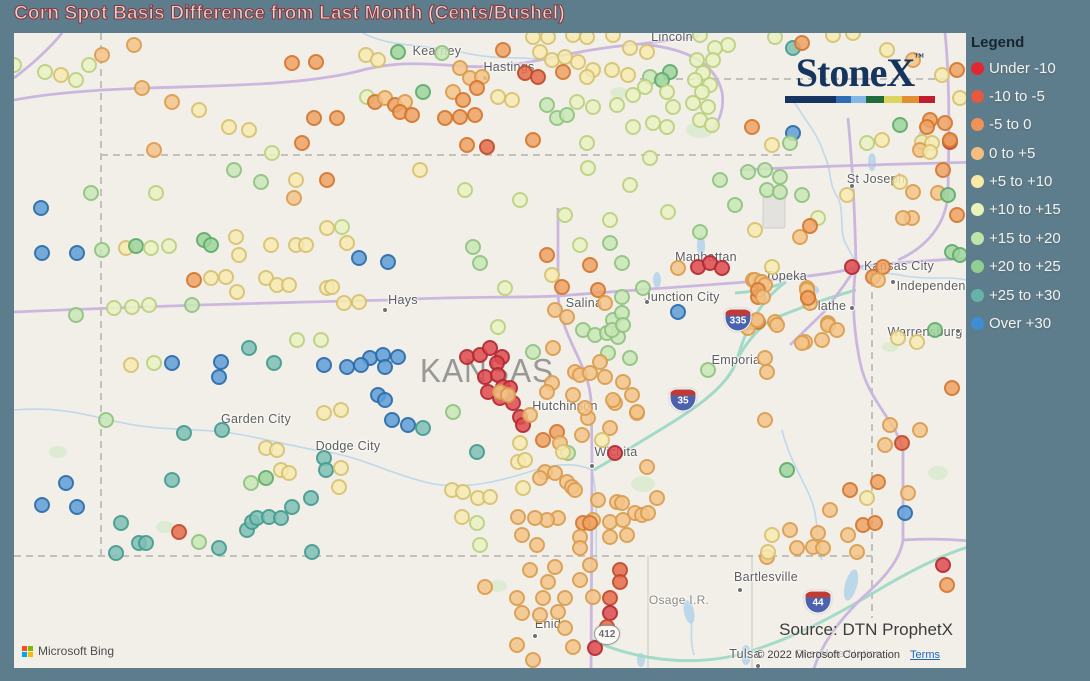 This screenshot has width=1090, height=681. What do you see at coordinates (925, 655) in the screenshot?
I see `terms-link: Terms` at bounding box center [925, 655].